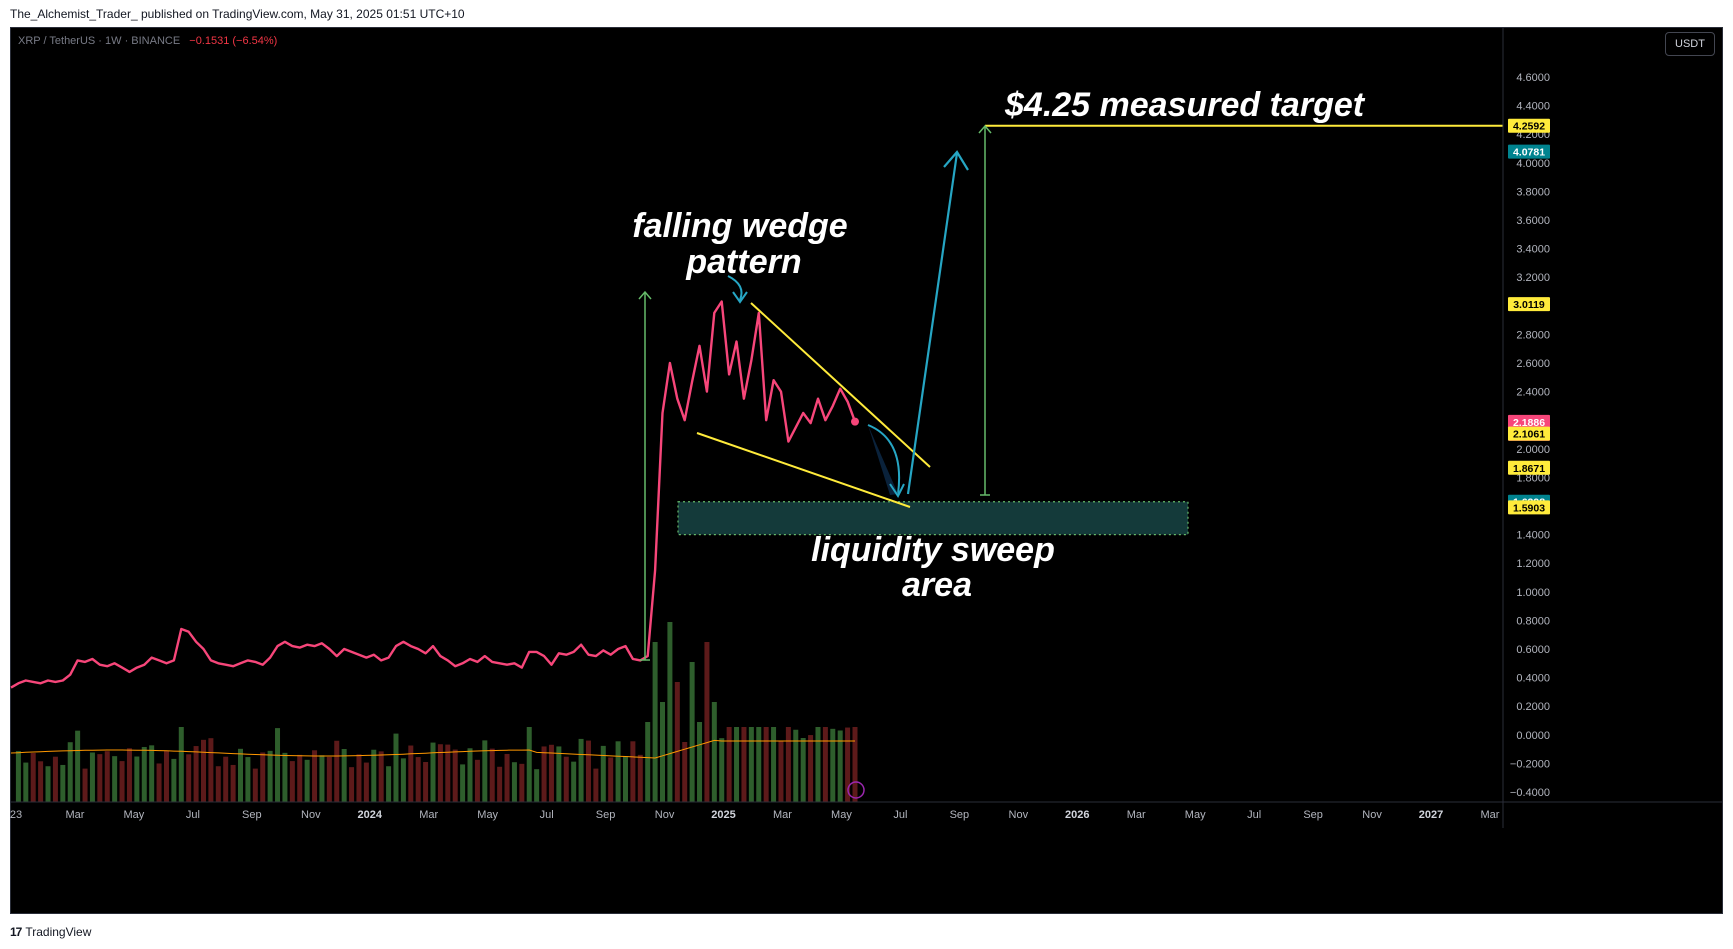 Image resolution: width=1733 pixels, height=949 pixels. What do you see at coordinates (1077, 815) in the screenshot?
I see `x-tick-label: 2026` at bounding box center [1077, 815].